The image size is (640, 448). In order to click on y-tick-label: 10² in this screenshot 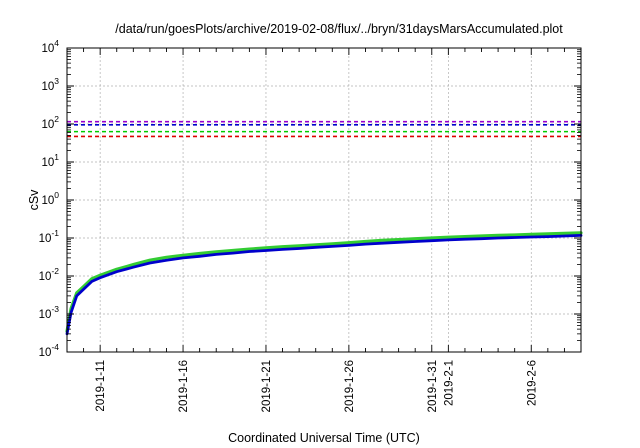, I will do `click(50, 122)`.